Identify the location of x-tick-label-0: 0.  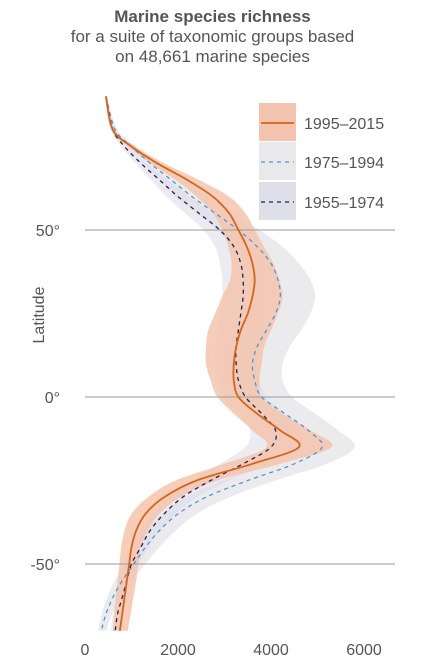
(85, 650).